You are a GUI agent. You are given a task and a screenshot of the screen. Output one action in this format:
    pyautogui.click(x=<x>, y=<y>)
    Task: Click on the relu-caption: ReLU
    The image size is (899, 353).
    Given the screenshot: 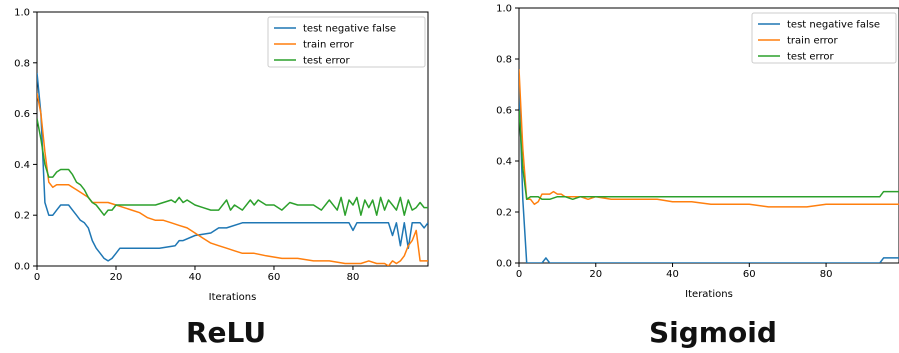 What is the action you would take?
    pyautogui.click(x=226, y=332)
    